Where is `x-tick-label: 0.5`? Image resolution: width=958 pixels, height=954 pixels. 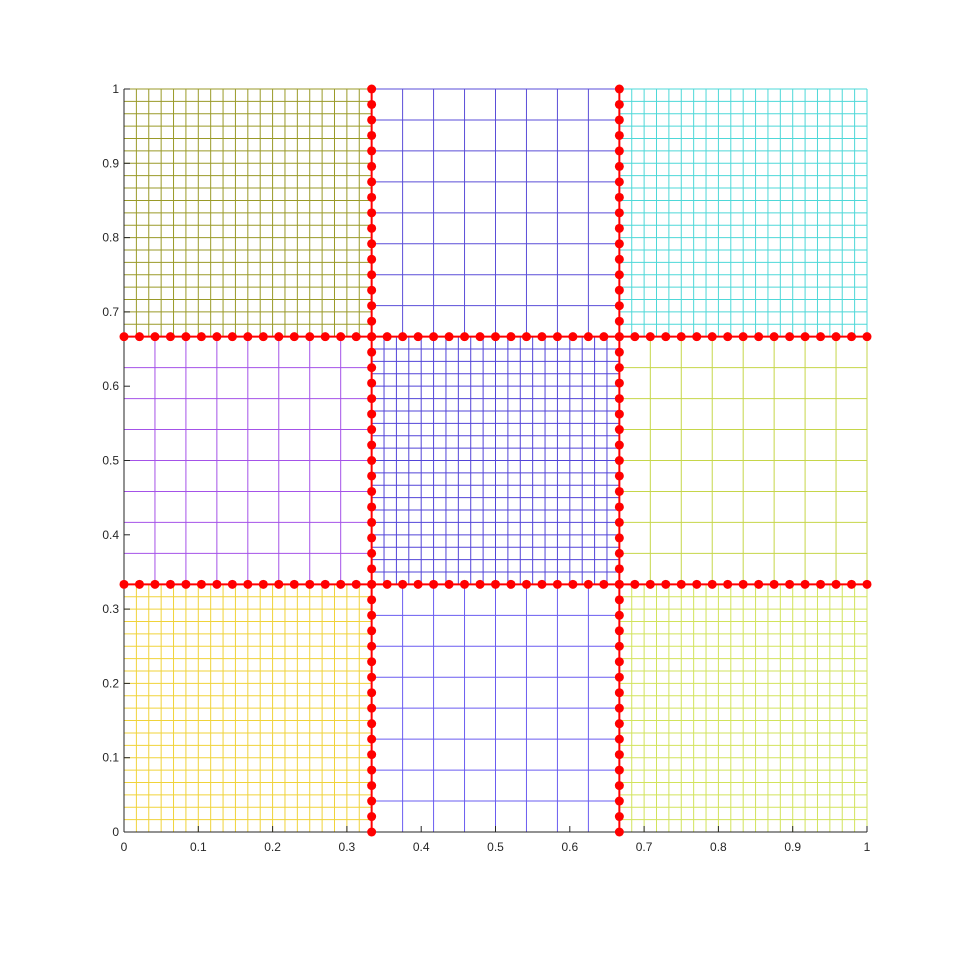 x-tick-label: 0.5 is located at coordinates (495, 847).